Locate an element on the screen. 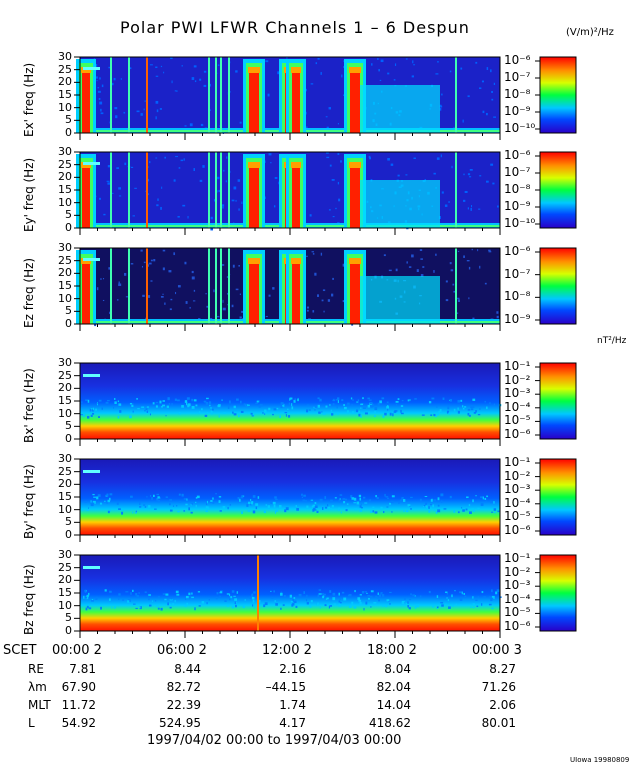 Image resolution: width=640 pixels, height=768 pixels. x-axis-label: SCET is located at coordinates (20, 650).